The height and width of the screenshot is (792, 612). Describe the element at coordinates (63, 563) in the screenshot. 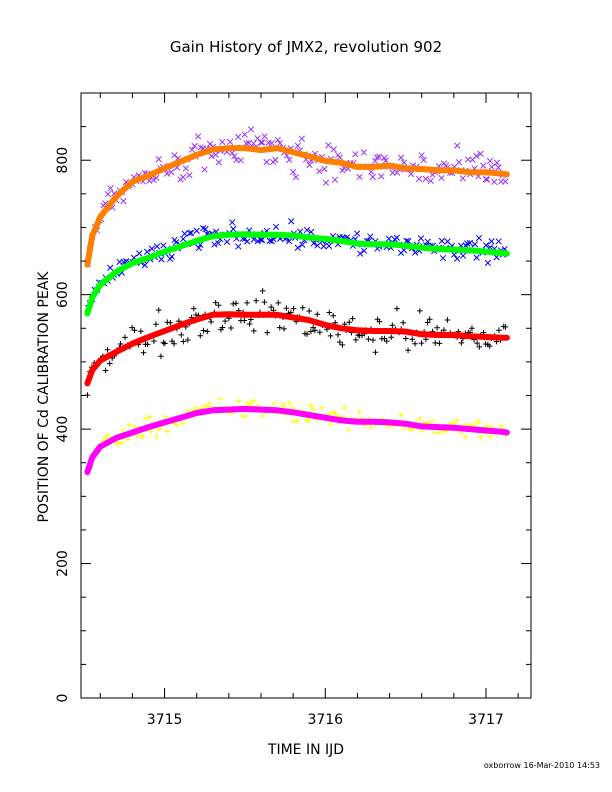

I see `y-tick-label: 200` at that location.